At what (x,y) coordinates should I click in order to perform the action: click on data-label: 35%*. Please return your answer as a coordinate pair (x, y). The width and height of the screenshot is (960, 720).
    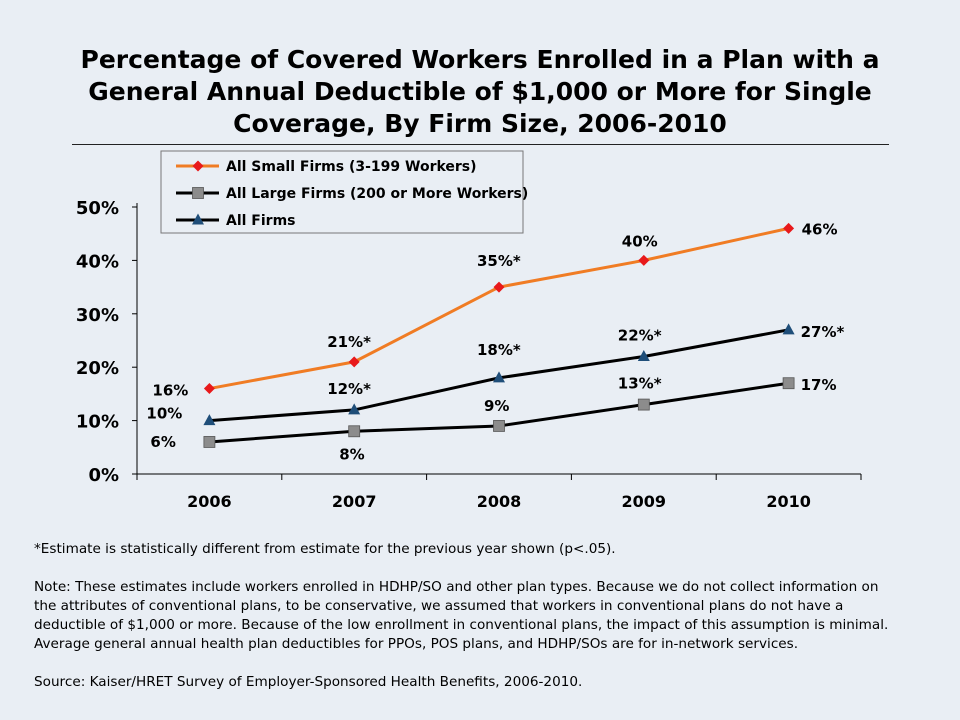
    Looking at the image, I should click on (499, 261).